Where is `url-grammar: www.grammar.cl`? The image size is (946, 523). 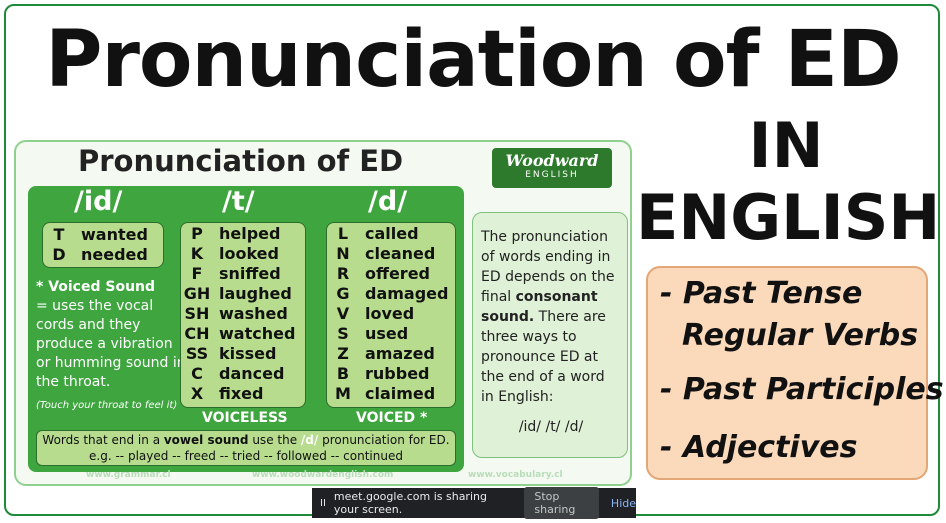
url-grammar: www.grammar.cl is located at coordinates (128, 475).